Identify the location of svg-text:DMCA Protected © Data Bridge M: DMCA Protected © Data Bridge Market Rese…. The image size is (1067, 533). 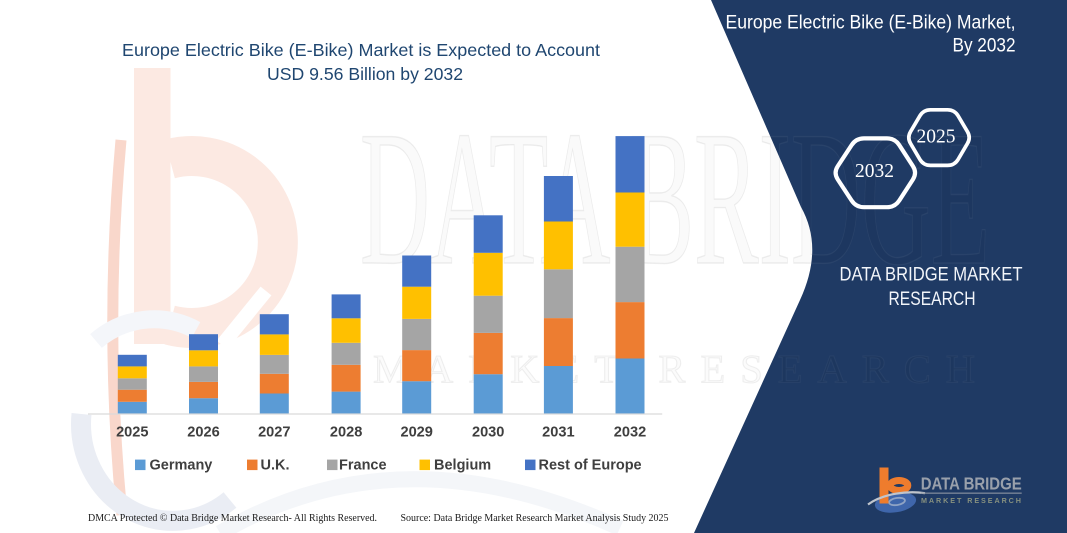
(232, 518).